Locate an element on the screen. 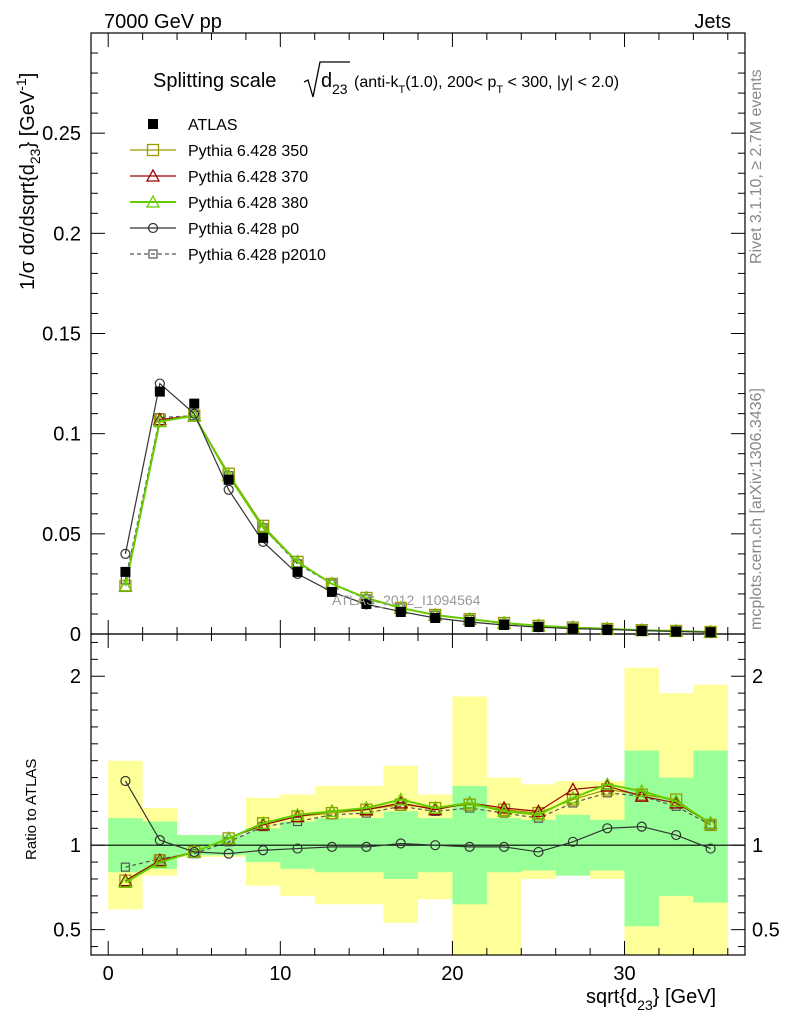  ratio-series is located at coordinates (418, 832).